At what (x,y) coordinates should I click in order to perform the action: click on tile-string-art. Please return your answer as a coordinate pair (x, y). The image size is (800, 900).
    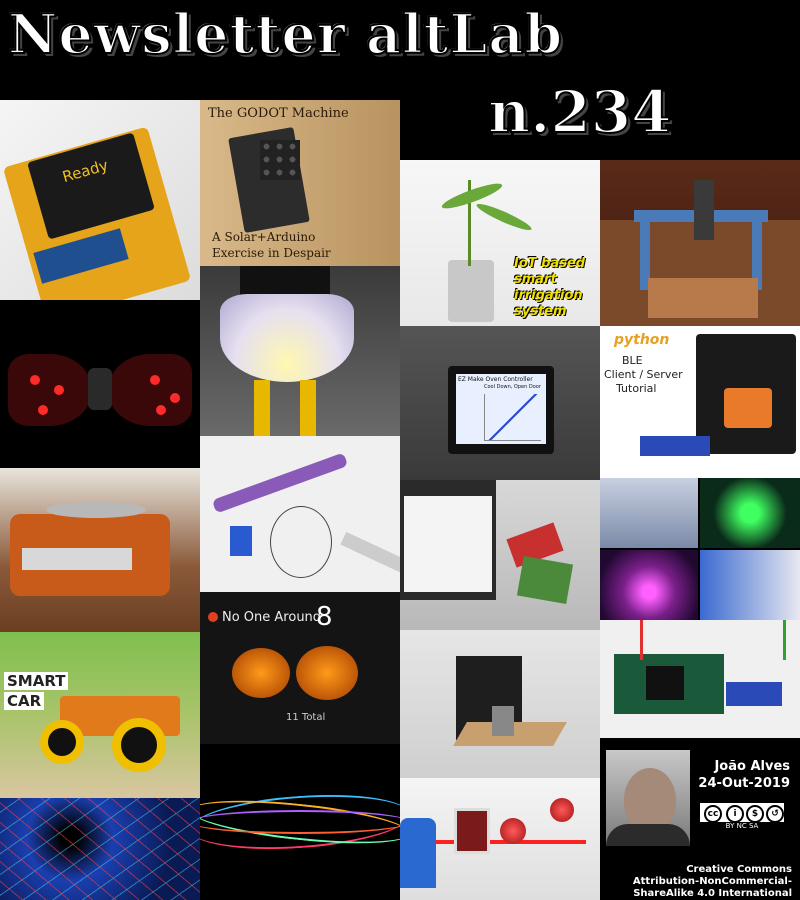
    Looking at the image, I should click on (100, 849).